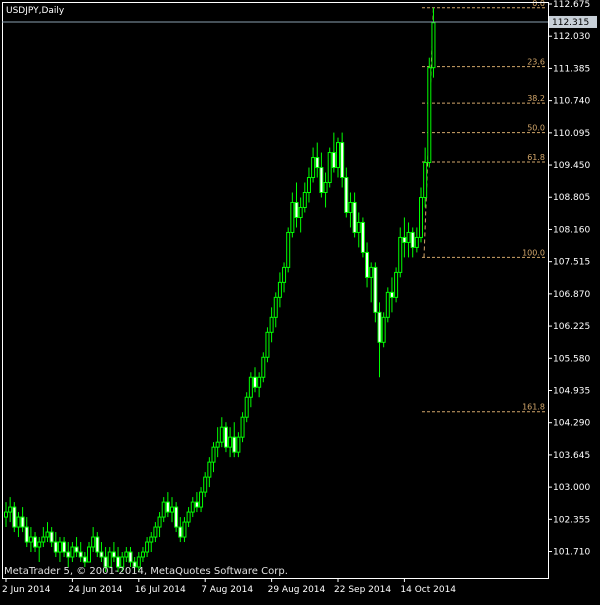 The image size is (600, 605). I want to click on y-tick-label: 110.740, so click(571, 102).